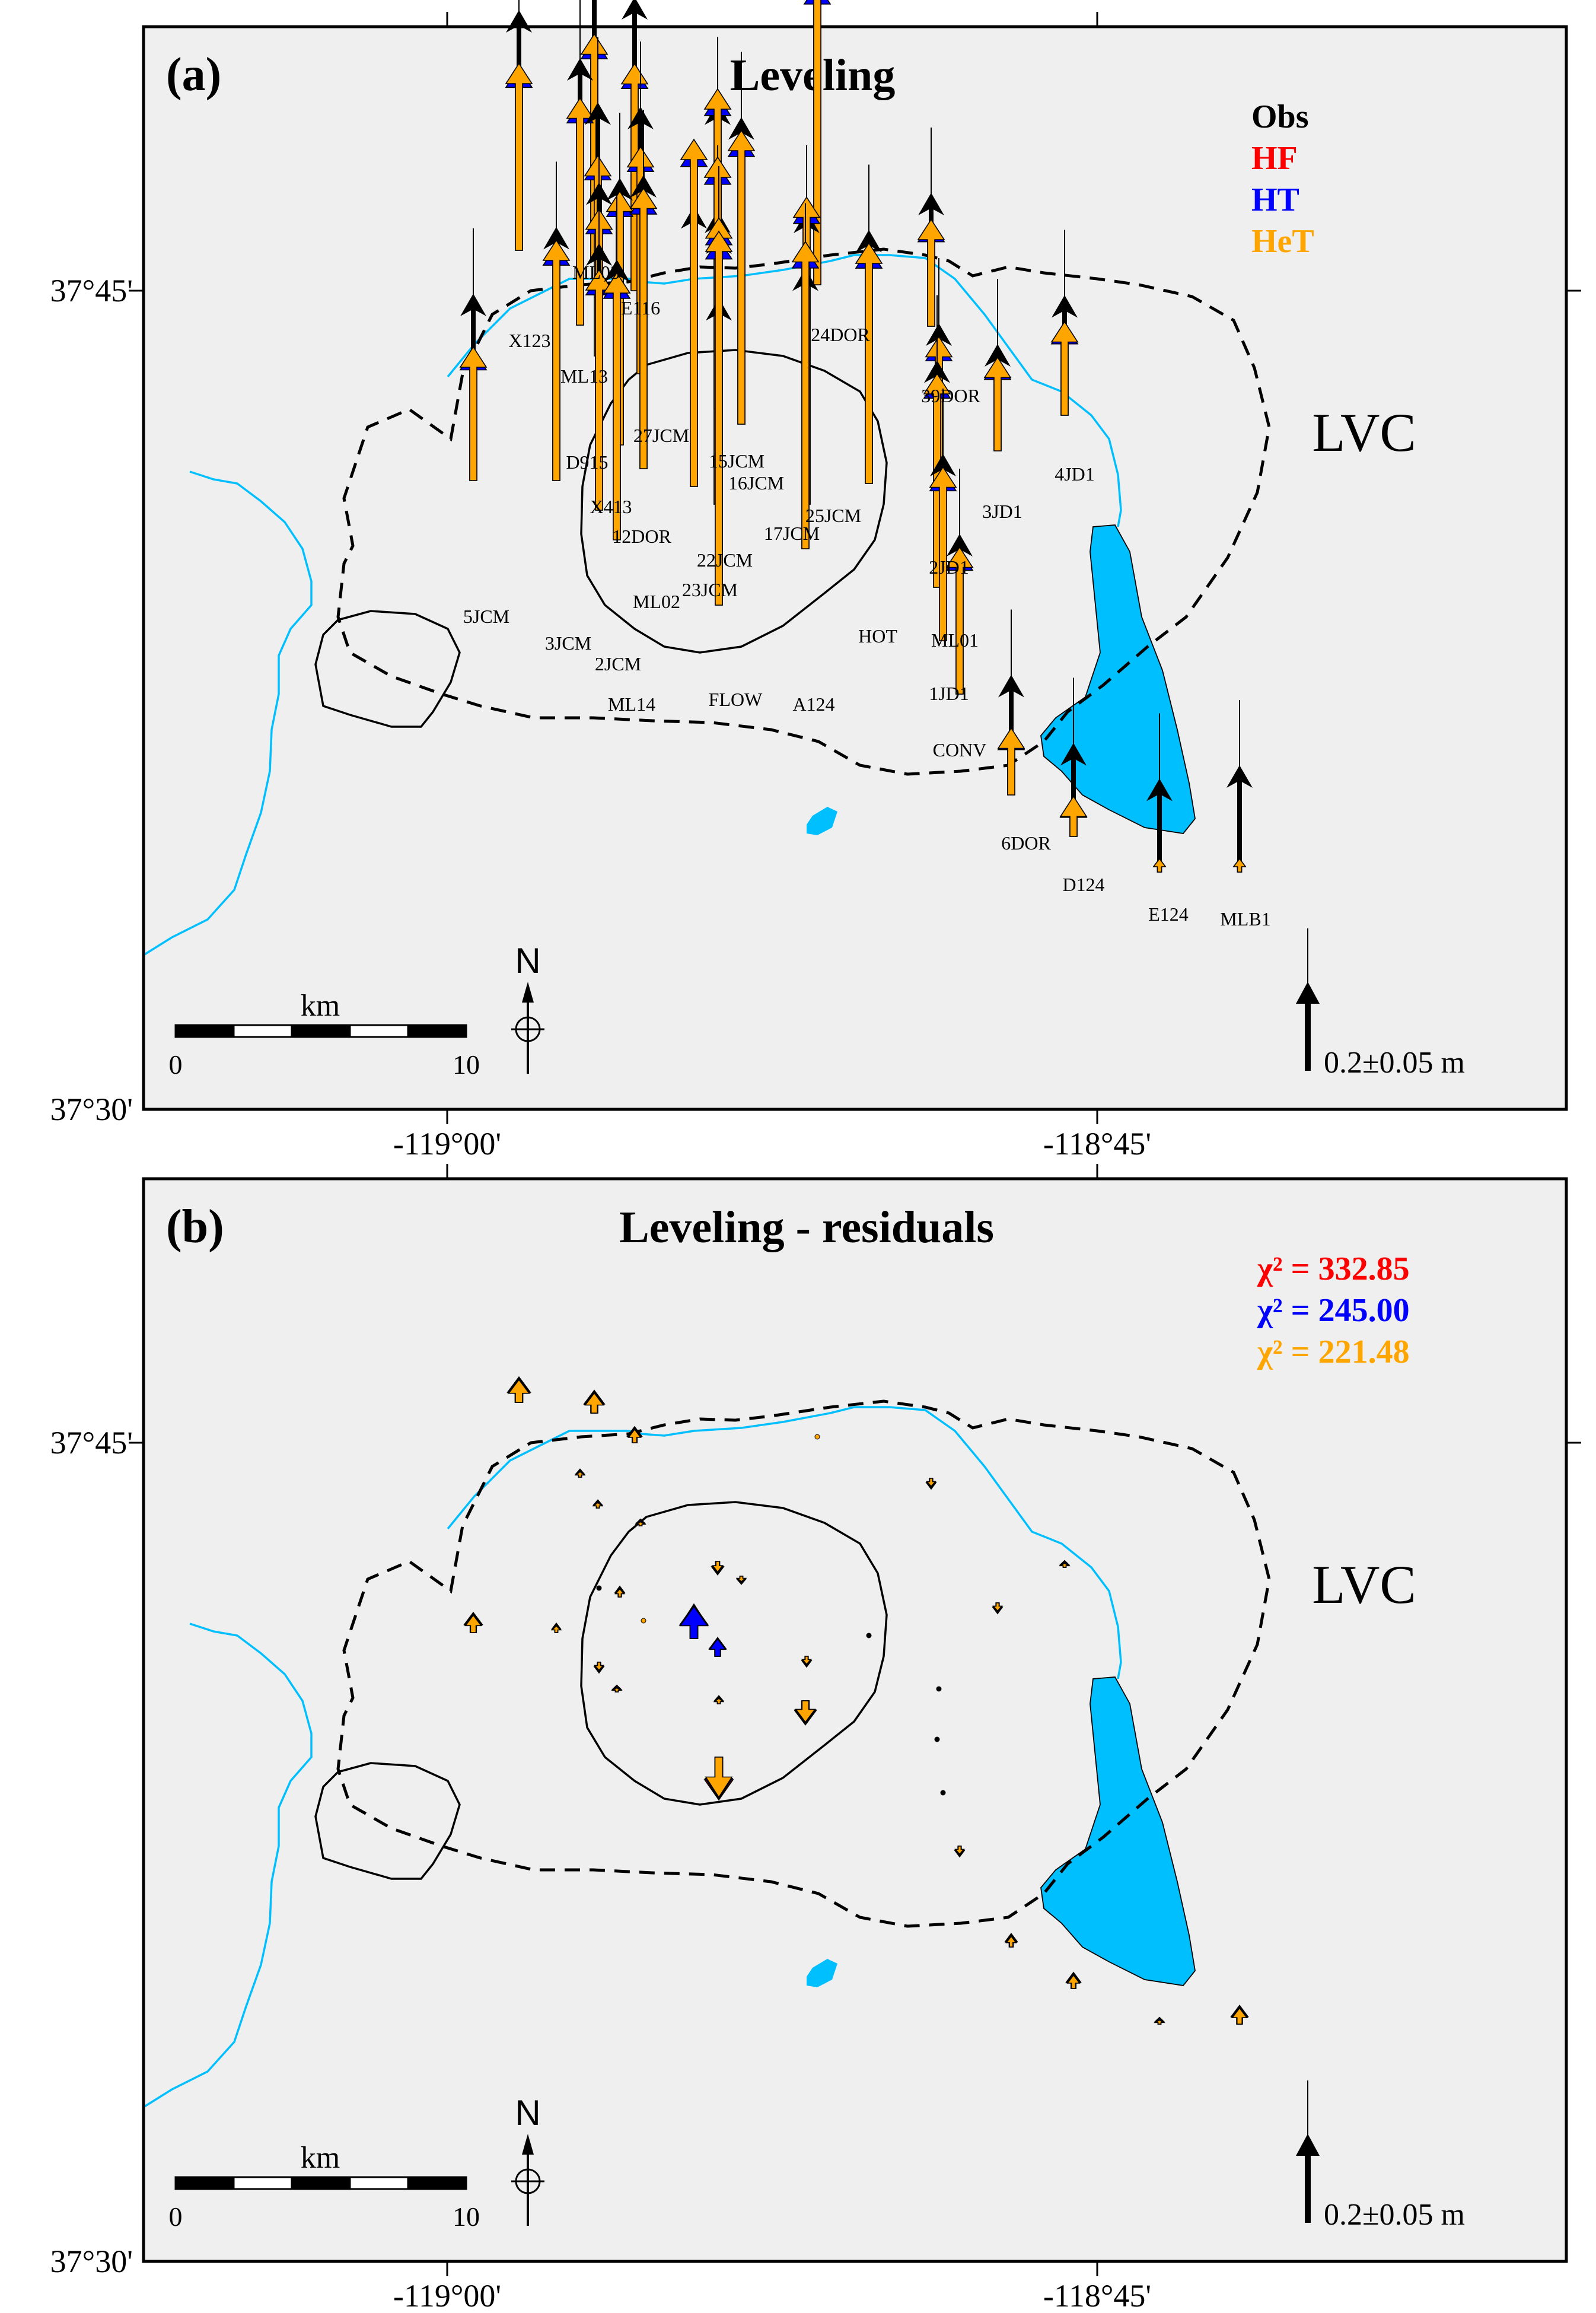 This screenshot has width=1596, height=2313. I want to click on station-label: 4JD1, so click(1075, 474).